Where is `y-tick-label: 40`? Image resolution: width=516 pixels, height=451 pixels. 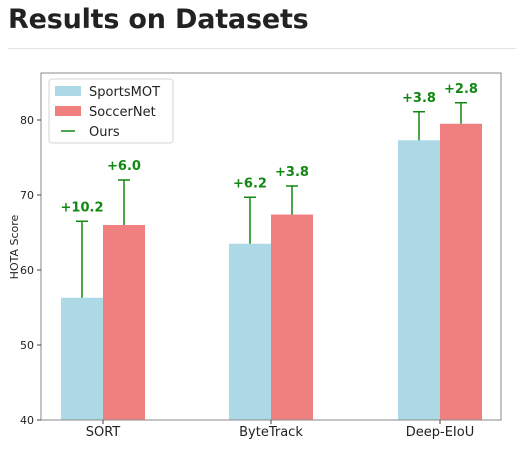 y-tick-label: 40 is located at coordinates (27, 420).